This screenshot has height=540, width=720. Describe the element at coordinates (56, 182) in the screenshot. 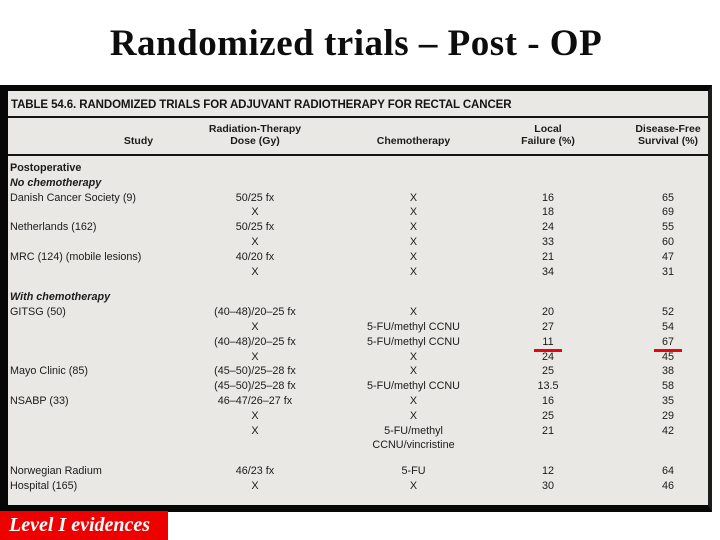

I see `section-label: No chemotherapy` at that location.